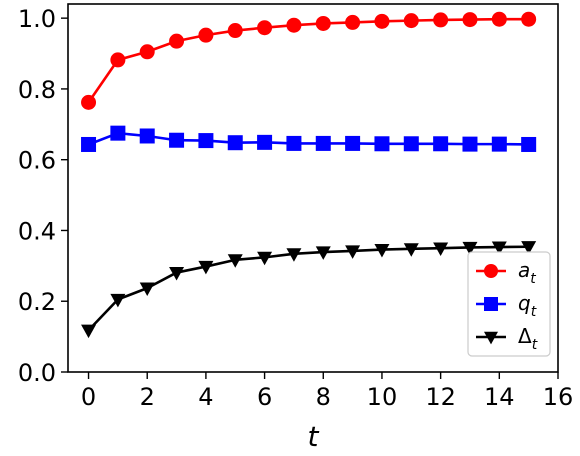  Describe the element at coordinates (147, 397) in the screenshot. I see `x-tick-label: 2` at that location.